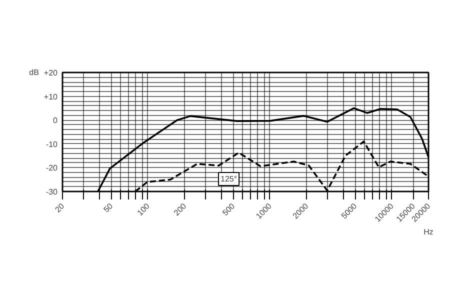 The image size is (462, 281). Describe the element at coordinates (229, 179) in the screenshot. I see `series-label: 125°` at that location.